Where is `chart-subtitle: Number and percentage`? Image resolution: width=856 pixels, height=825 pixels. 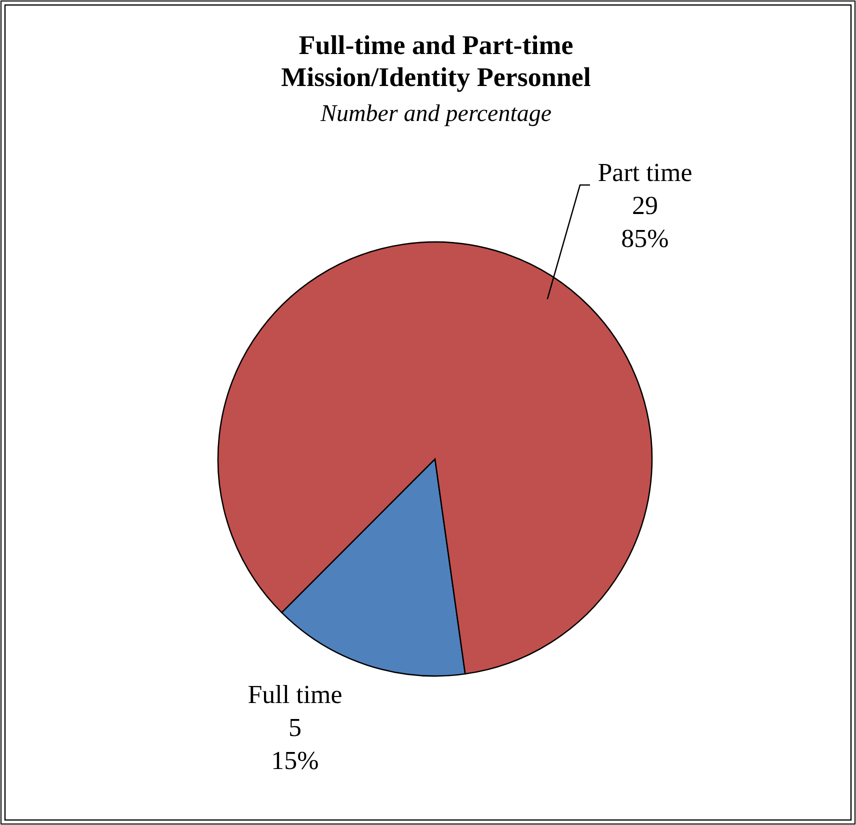
chart-subtitle: Number and percentage is located at coordinates (435, 114).